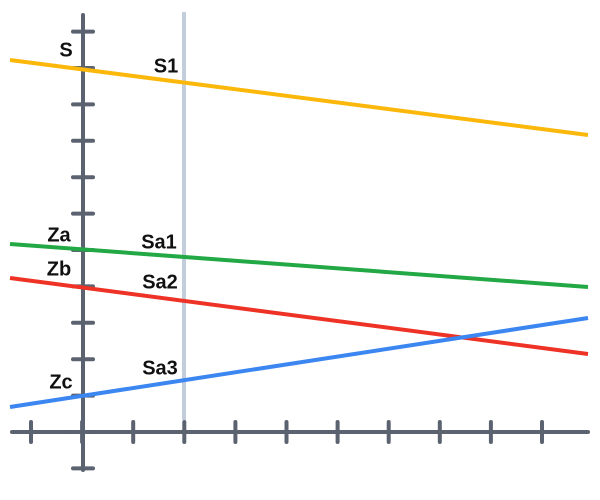  What do you see at coordinates (159, 242) in the screenshot?
I see `label: Sa1` at bounding box center [159, 242].